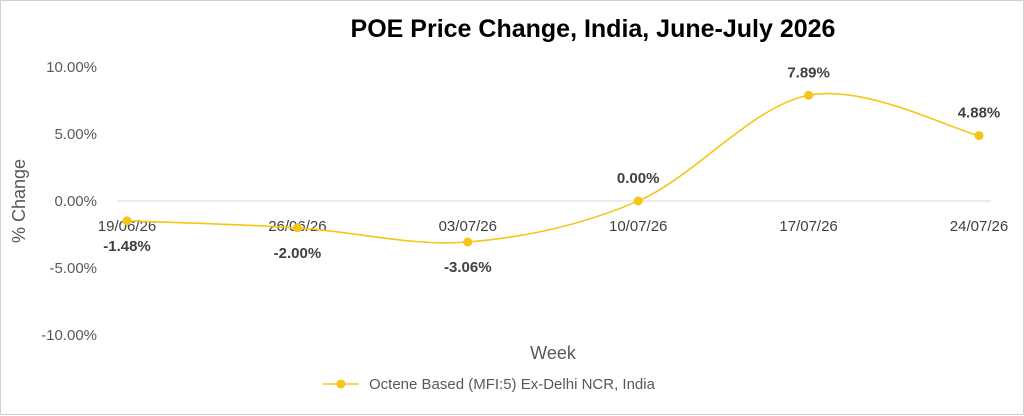 This screenshot has width=1024, height=416. I want to click on data-label: 0.00%, so click(638, 178).